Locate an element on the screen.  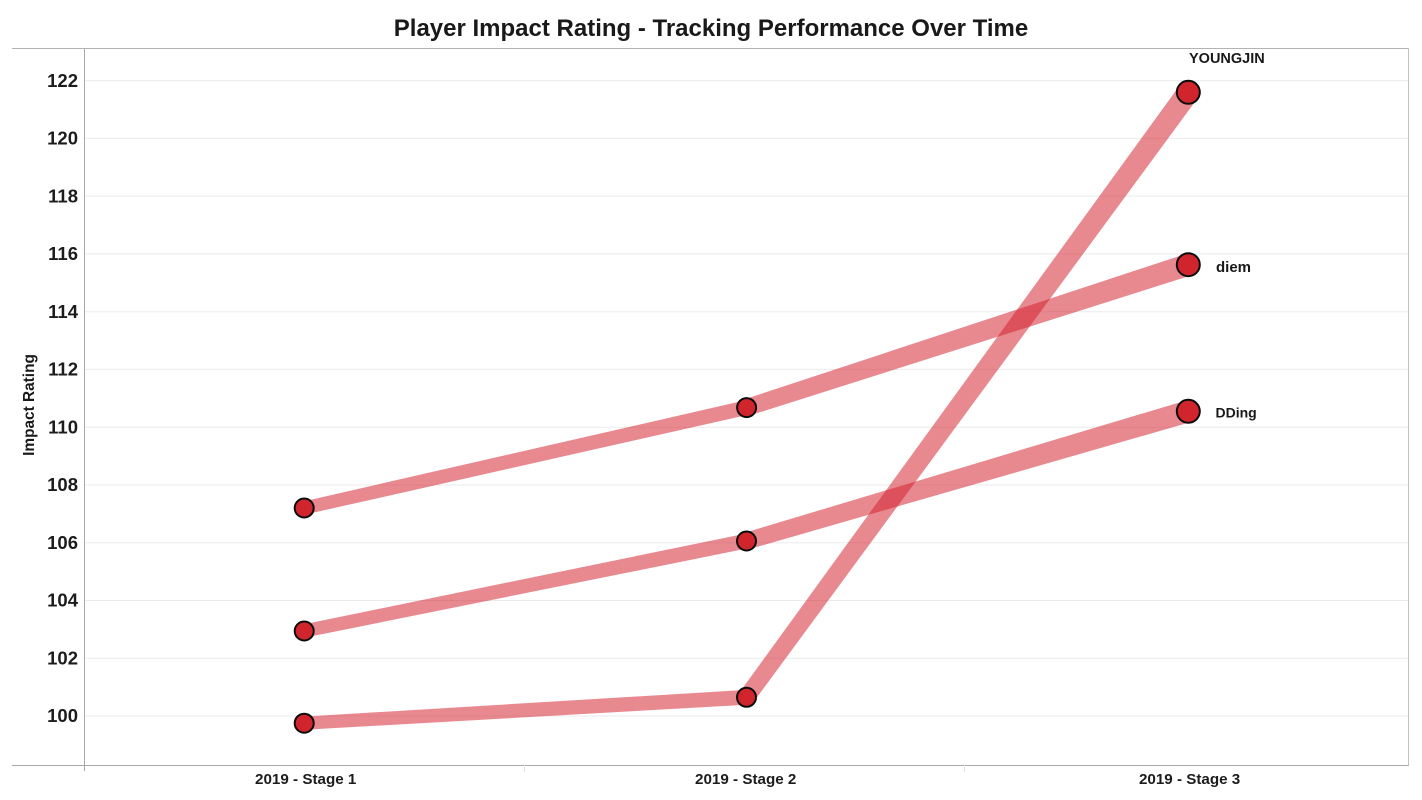
svg-text: Impact Rating is located at coordinates (29, 405).